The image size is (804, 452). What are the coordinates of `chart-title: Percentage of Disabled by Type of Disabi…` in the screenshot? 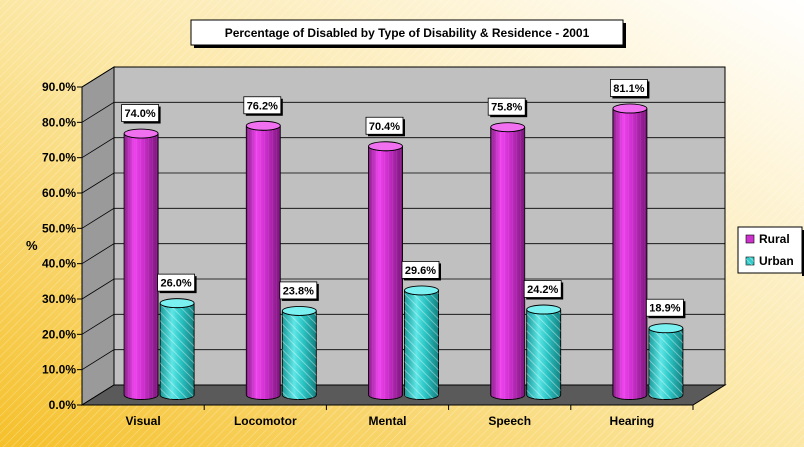 It's located at (407, 33).